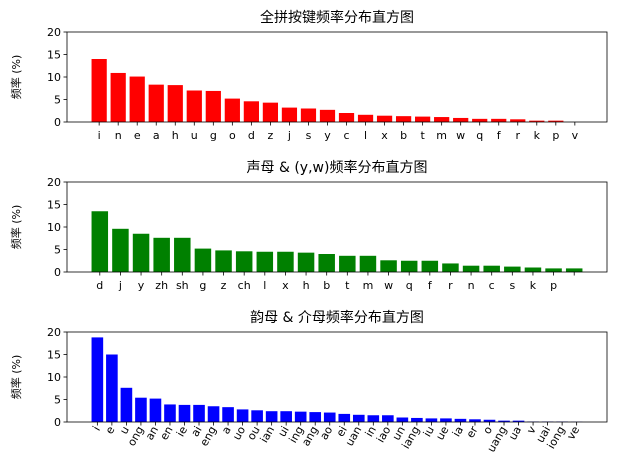 The width and height of the screenshot is (630, 469). What do you see at coordinates (533, 285) in the screenshot?
I see `x-tick-label: k` at bounding box center [533, 285].